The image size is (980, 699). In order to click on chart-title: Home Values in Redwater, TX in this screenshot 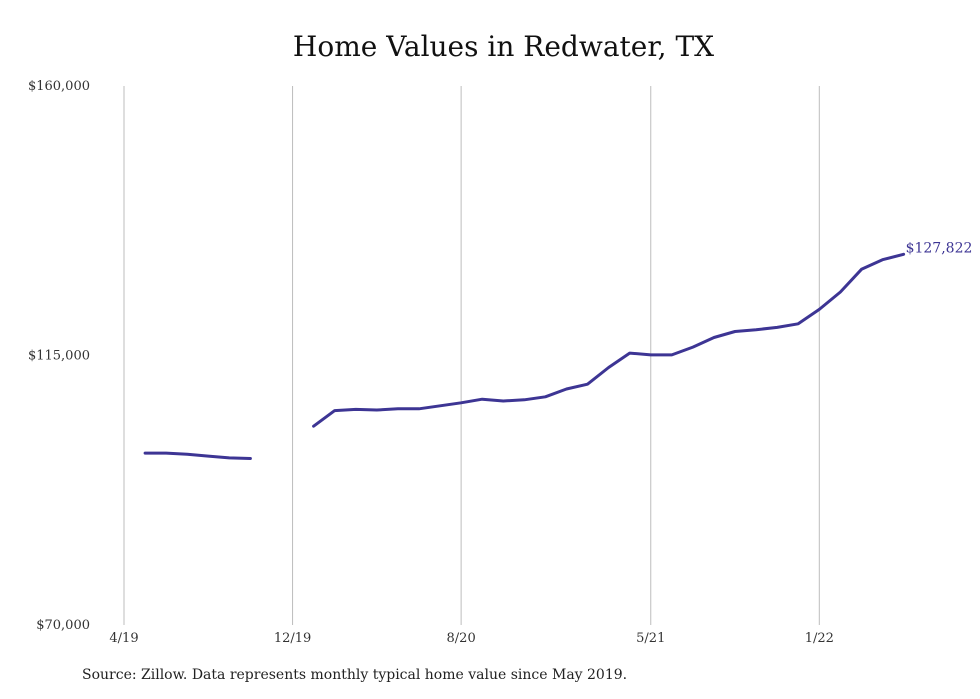, I will do `click(503, 46)`.